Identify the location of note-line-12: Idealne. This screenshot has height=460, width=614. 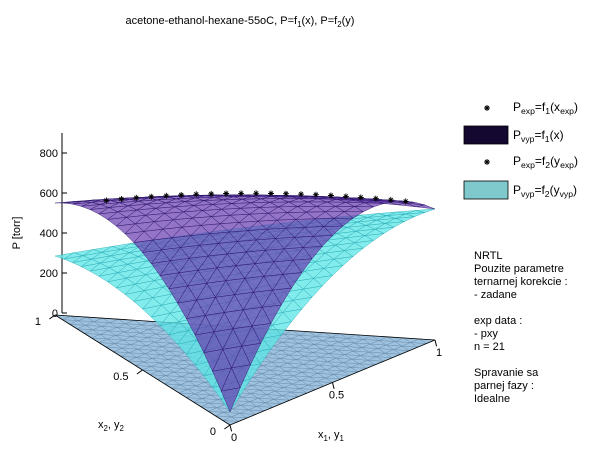
(492, 399).